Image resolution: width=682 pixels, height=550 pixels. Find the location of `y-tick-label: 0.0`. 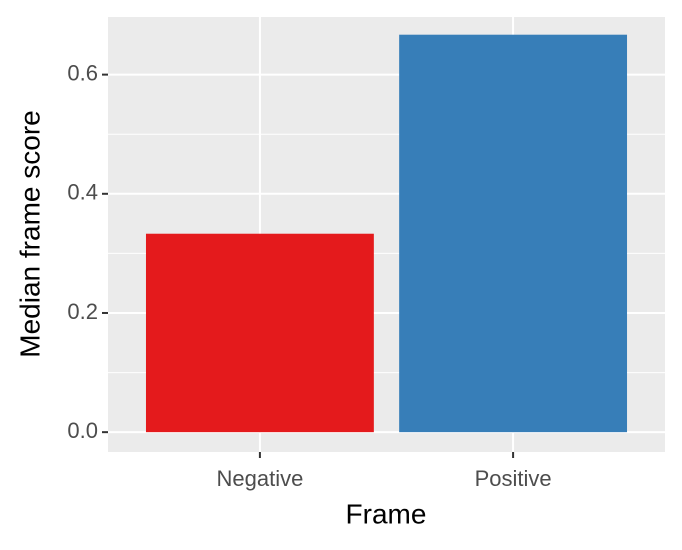

y-tick-label: 0.0 is located at coordinates (82, 430).